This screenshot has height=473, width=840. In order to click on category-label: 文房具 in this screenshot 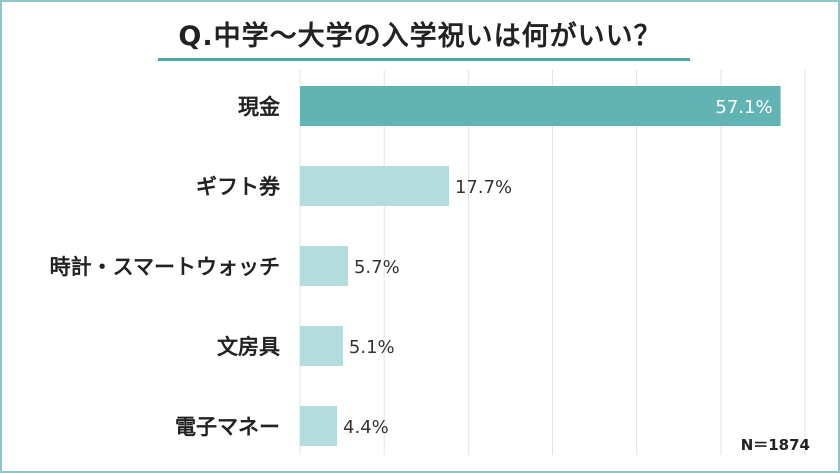, I will do `click(248, 347)`.